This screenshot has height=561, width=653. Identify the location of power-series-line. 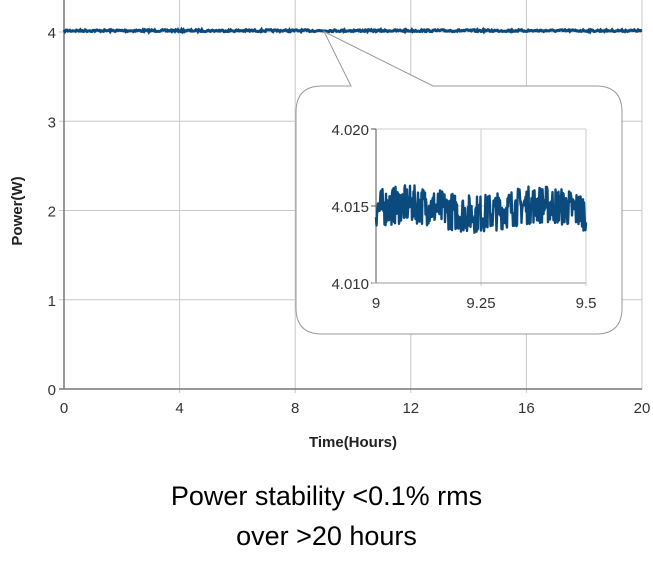
(352, 30).